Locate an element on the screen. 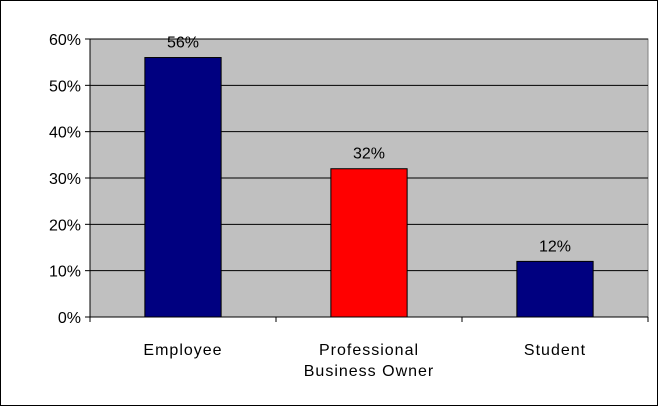 The height and width of the screenshot is (410, 658). y-axis: 0% 10% 20% 30% 40% 50% 60% is located at coordinates (70, 179).